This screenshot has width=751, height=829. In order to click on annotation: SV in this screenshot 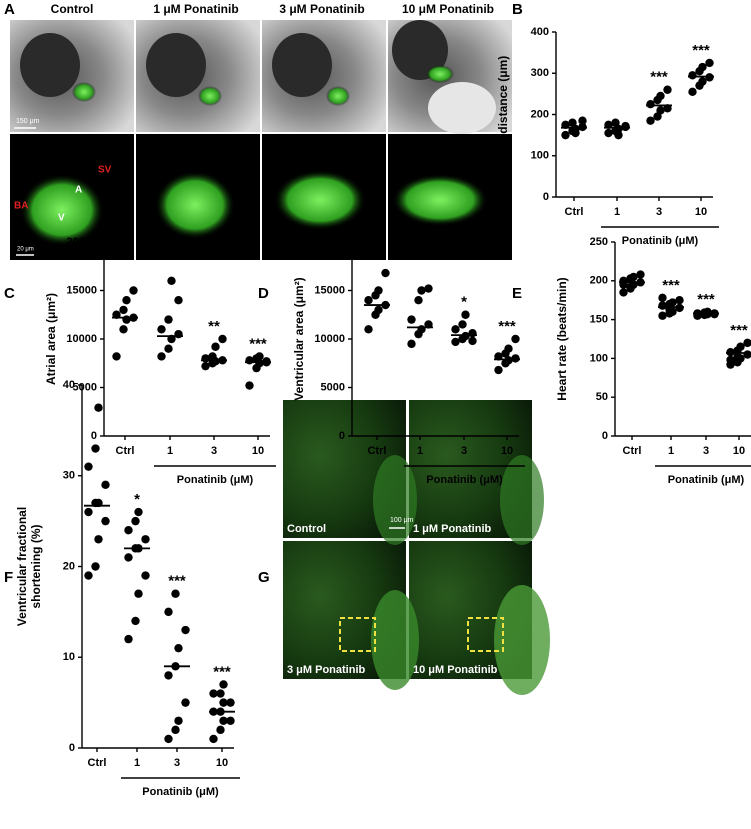, I will do `click(105, 170)`.